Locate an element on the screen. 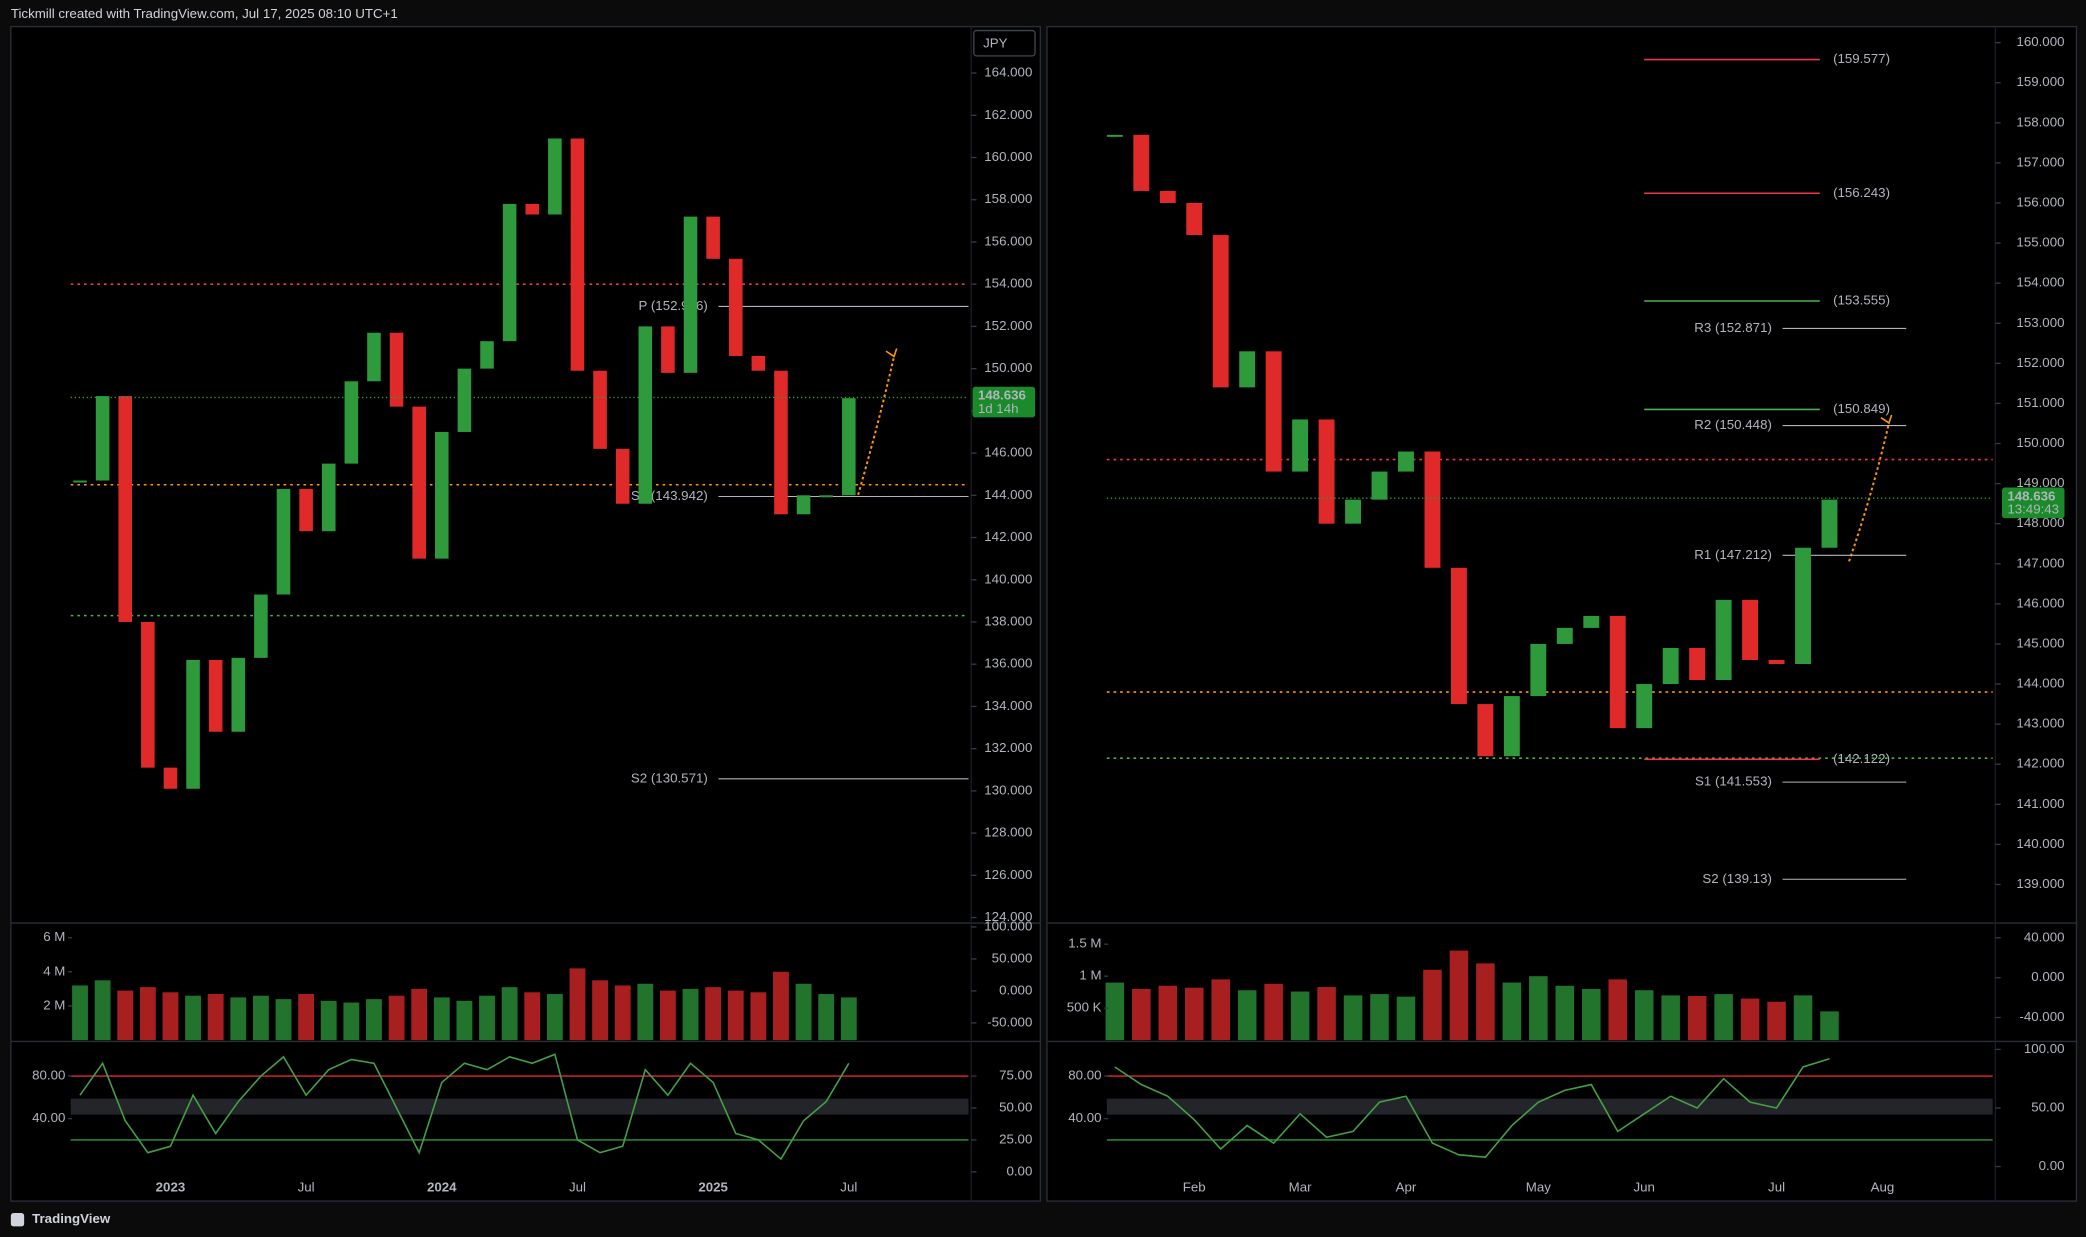  oscillator-y2-tick-label: 25.00 is located at coordinates (1015, 1138).